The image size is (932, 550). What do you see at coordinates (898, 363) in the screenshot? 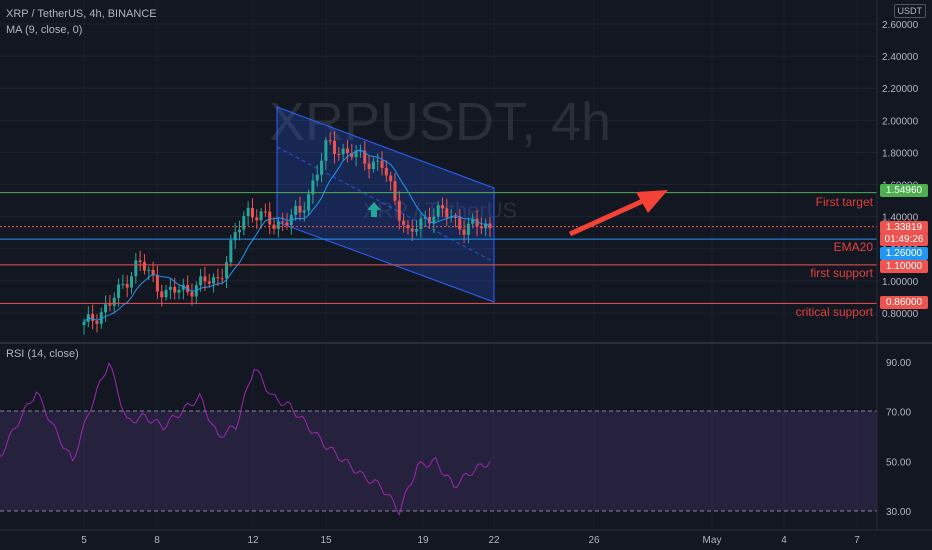
I see `rsi-tick-label: 90.00` at bounding box center [898, 363].